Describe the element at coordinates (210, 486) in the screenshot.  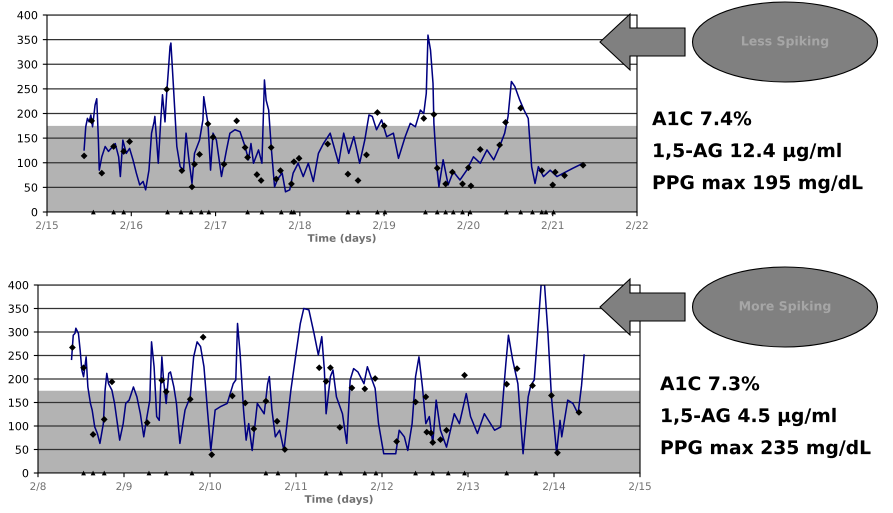
I see `x-tick-label: 2/10` at that location.